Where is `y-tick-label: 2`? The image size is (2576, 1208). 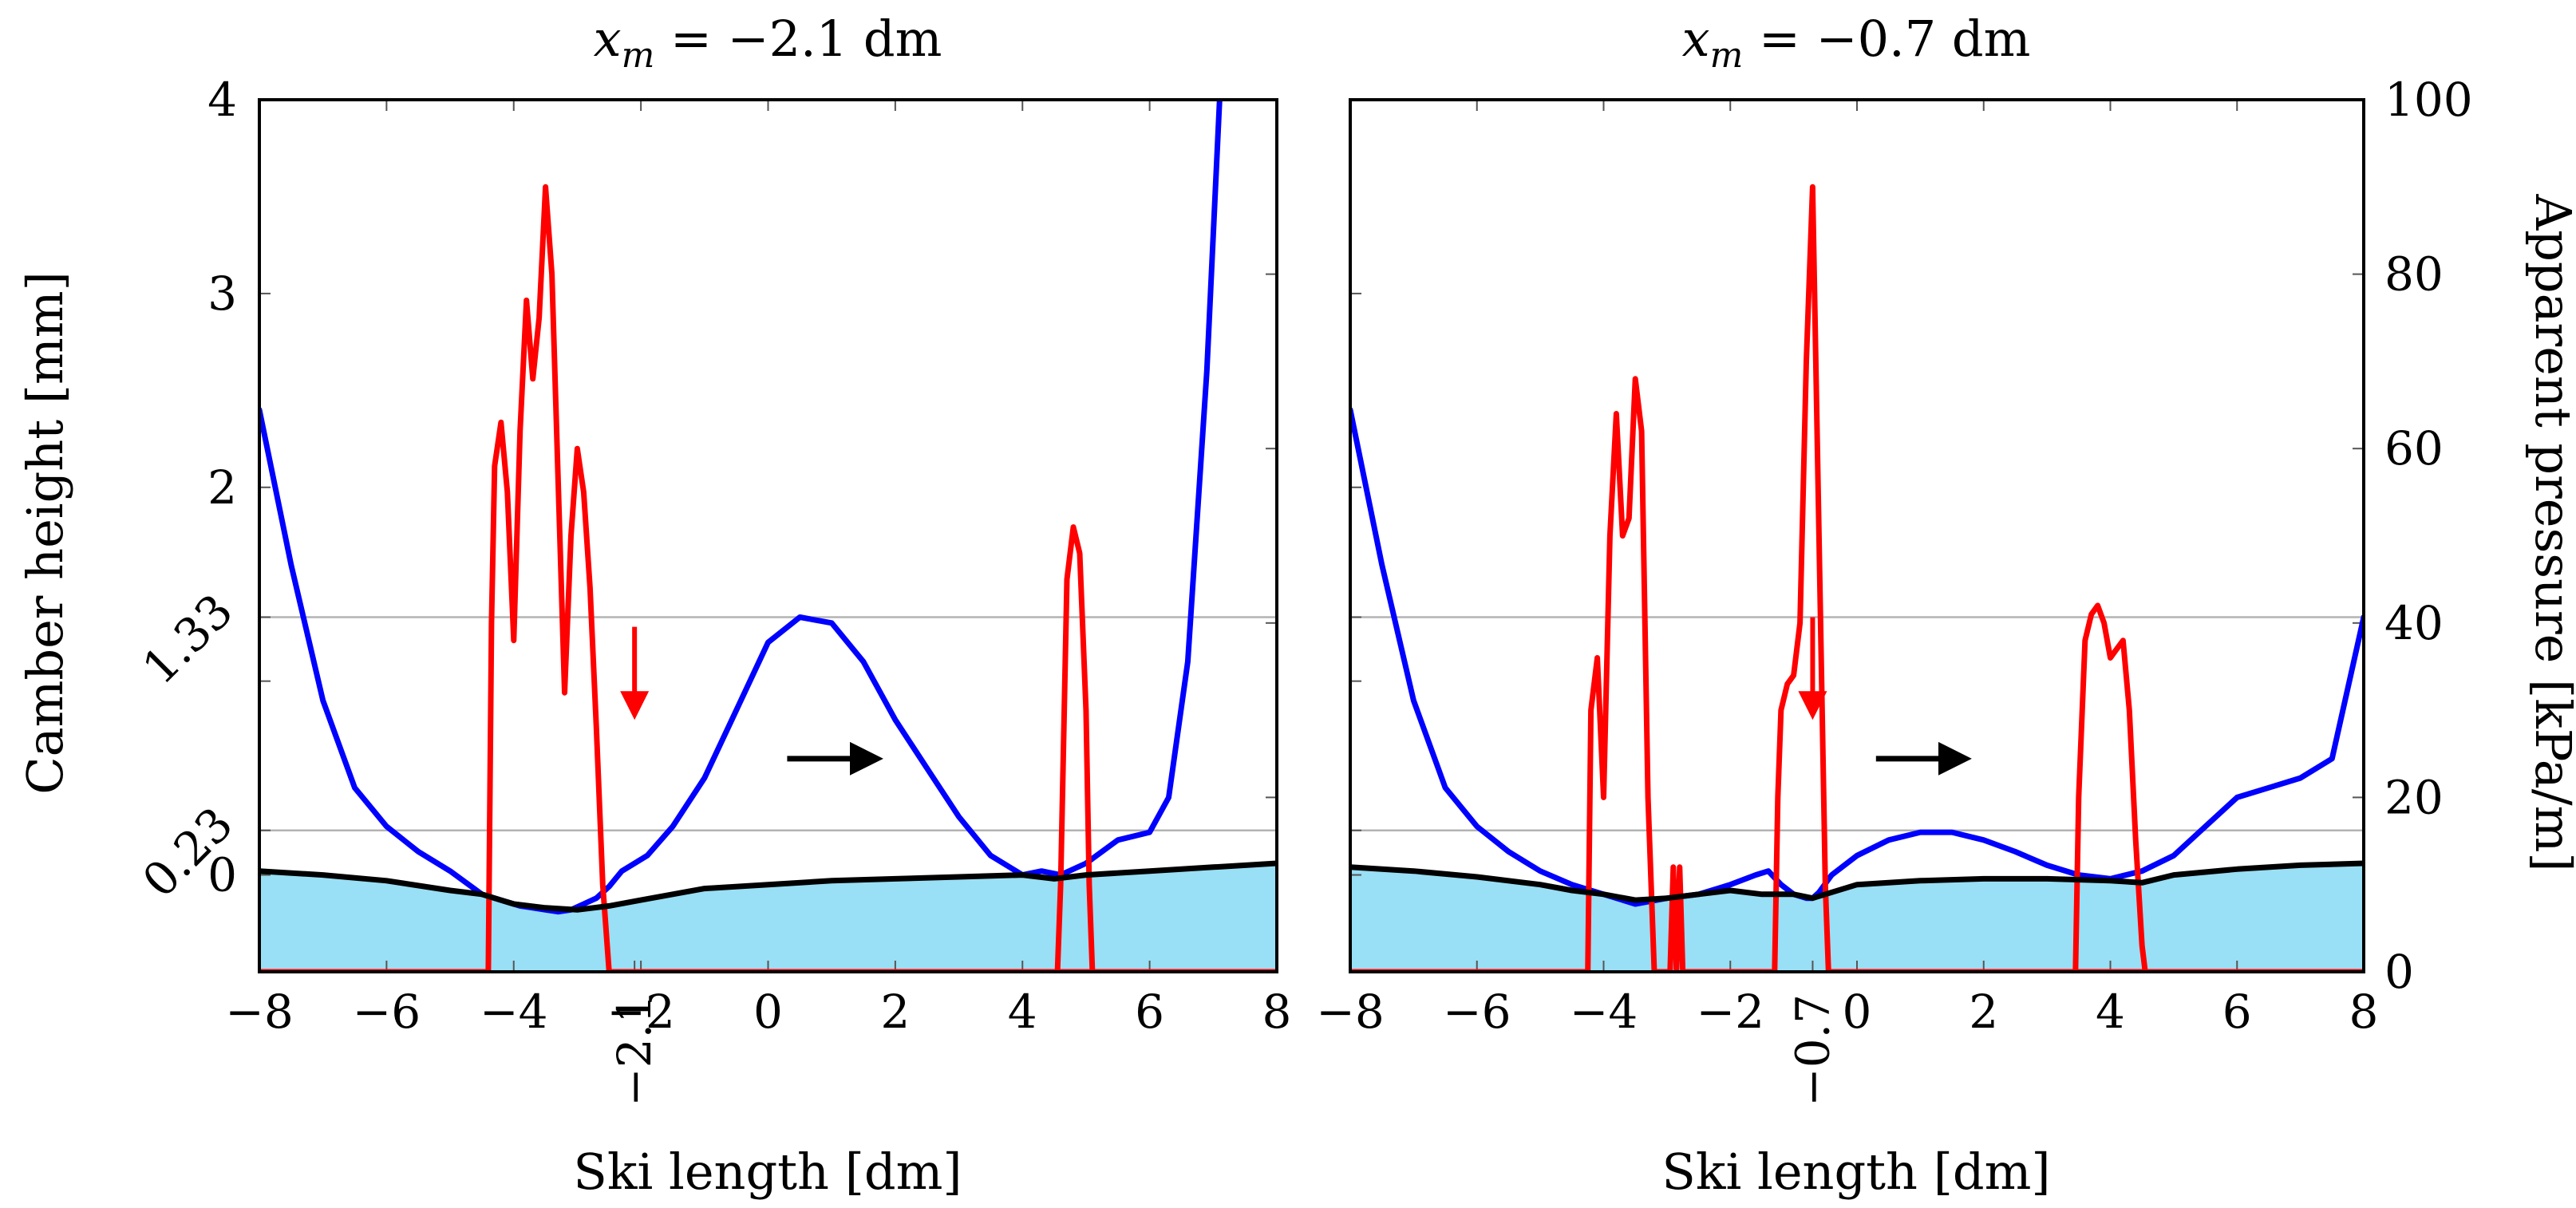
y-tick-label: 2 is located at coordinates (222, 487).